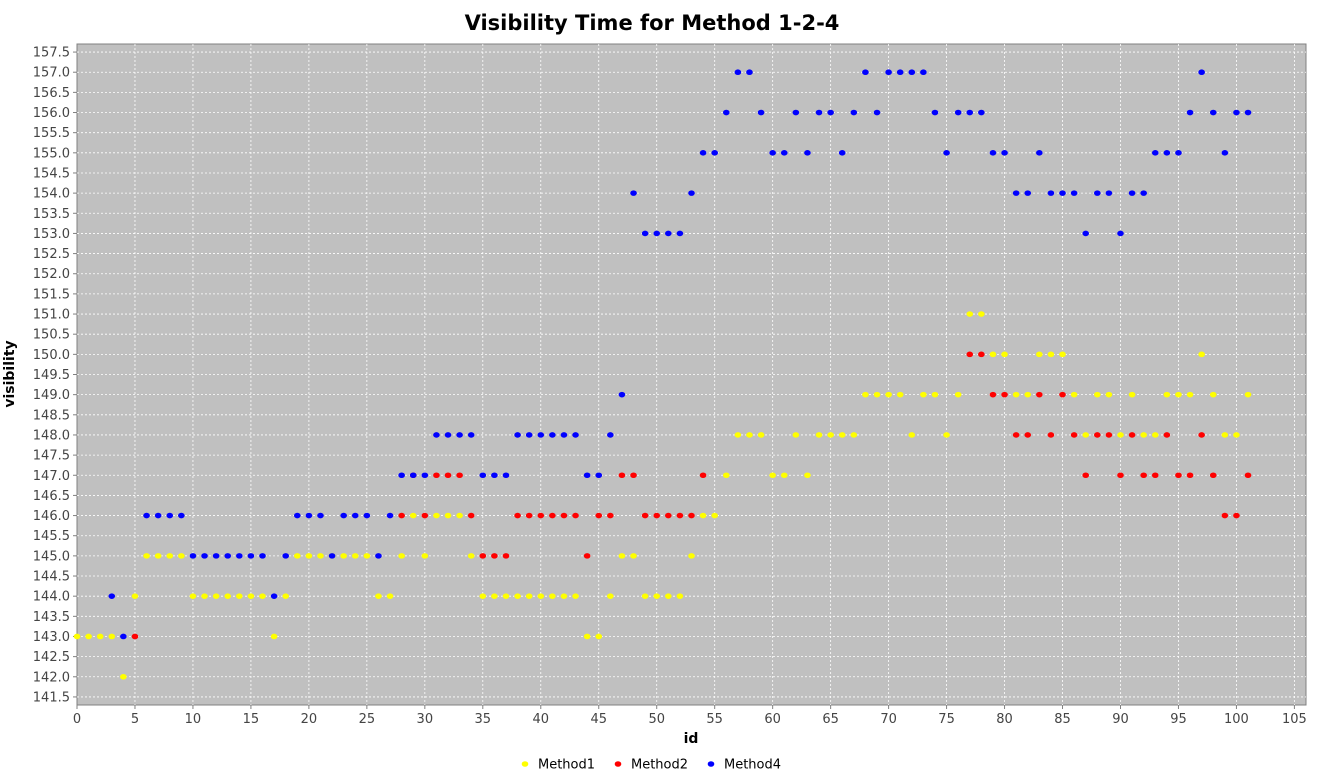 The height and width of the screenshot is (771, 1319). What do you see at coordinates (51, 133) in the screenshot?
I see `y-tick-label: 155.5` at bounding box center [51, 133].